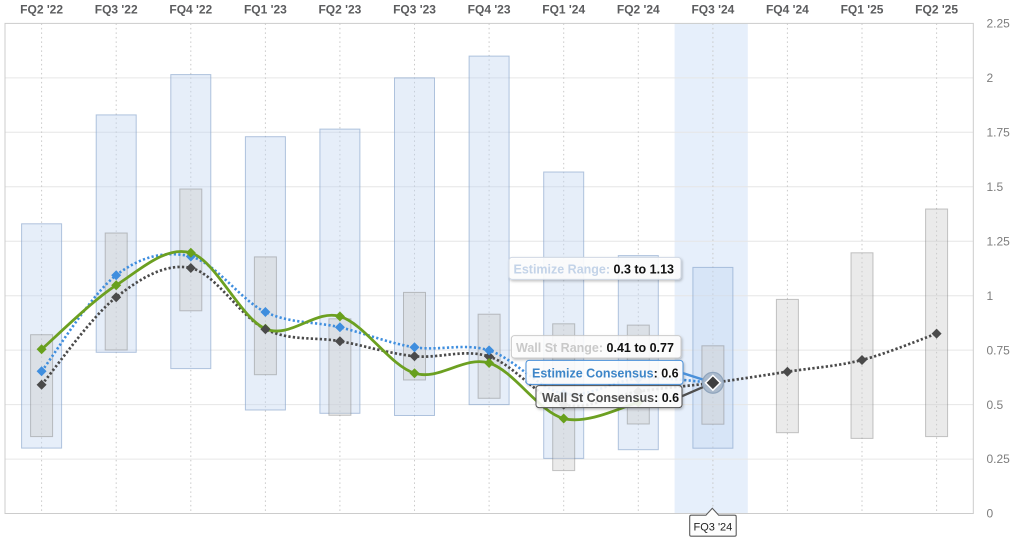 Image resolution: width=1024 pixels, height=544 pixels. What do you see at coordinates (41, 10) in the screenshot?
I see `svg-text: FQ2 '22` at bounding box center [41, 10].